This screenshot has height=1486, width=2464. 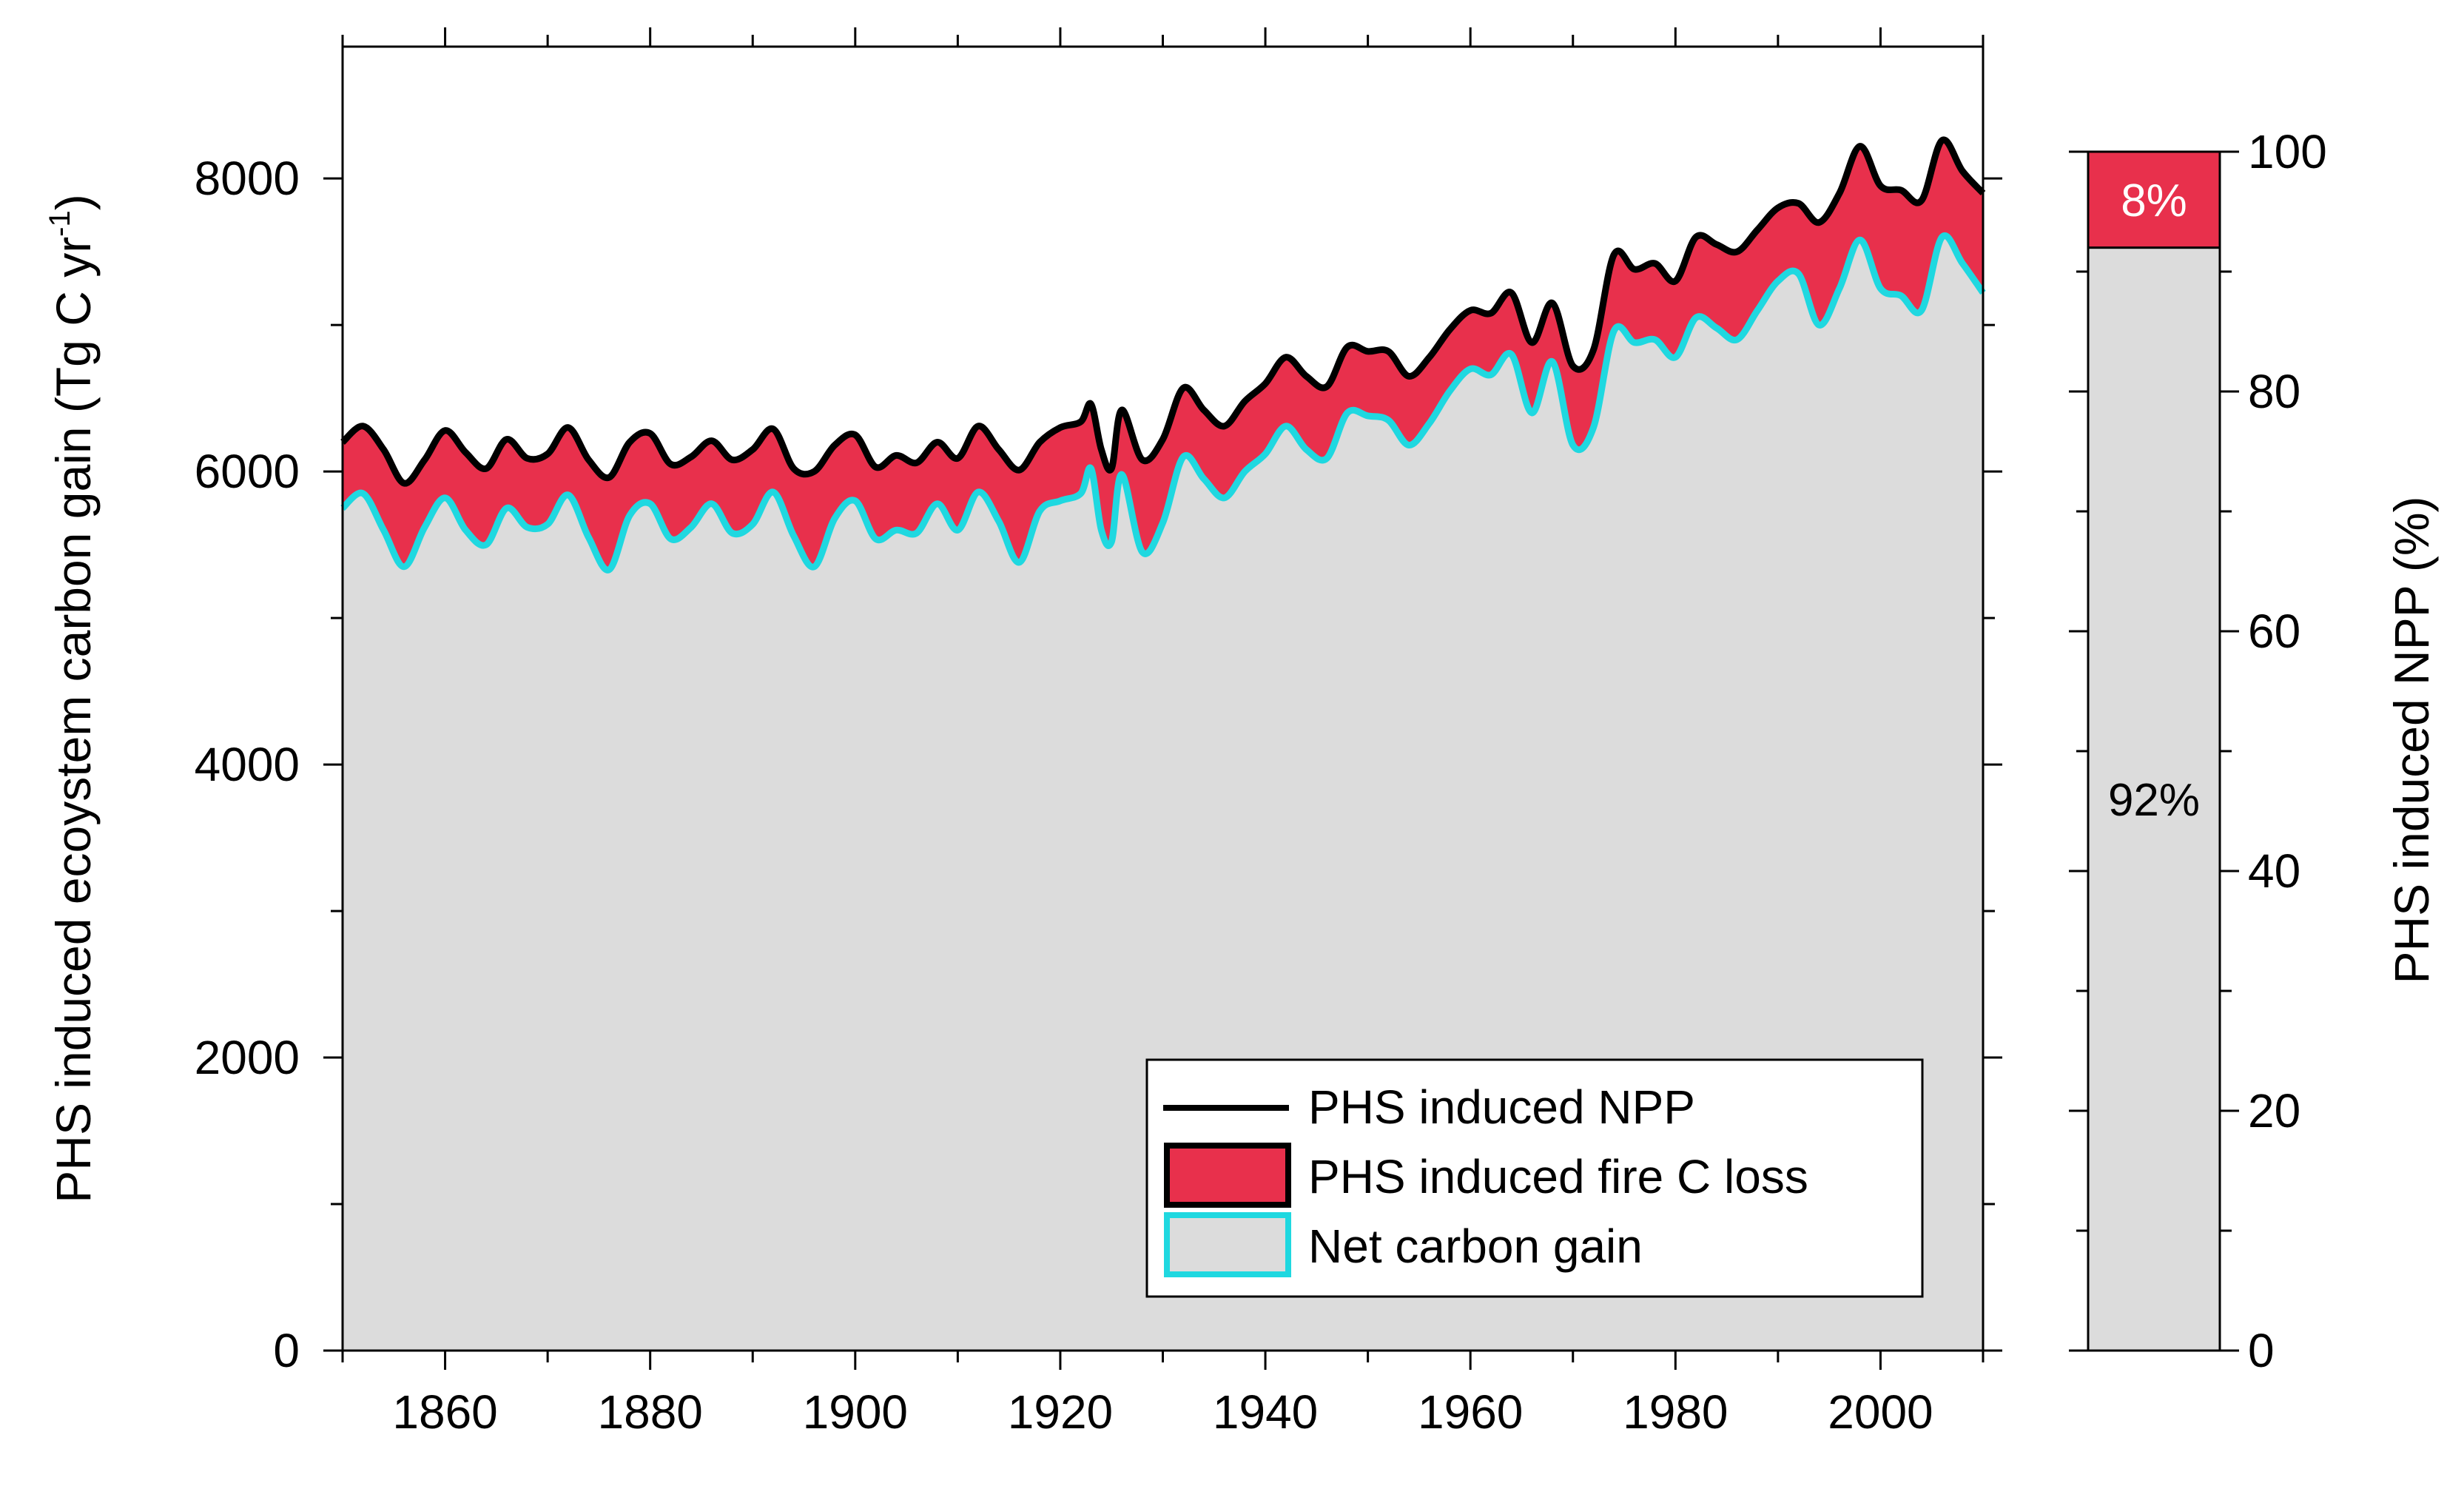 What do you see at coordinates (60, 223) in the screenshot?
I see `y-axis-label-superscript: -1` at bounding box center [60, 223].